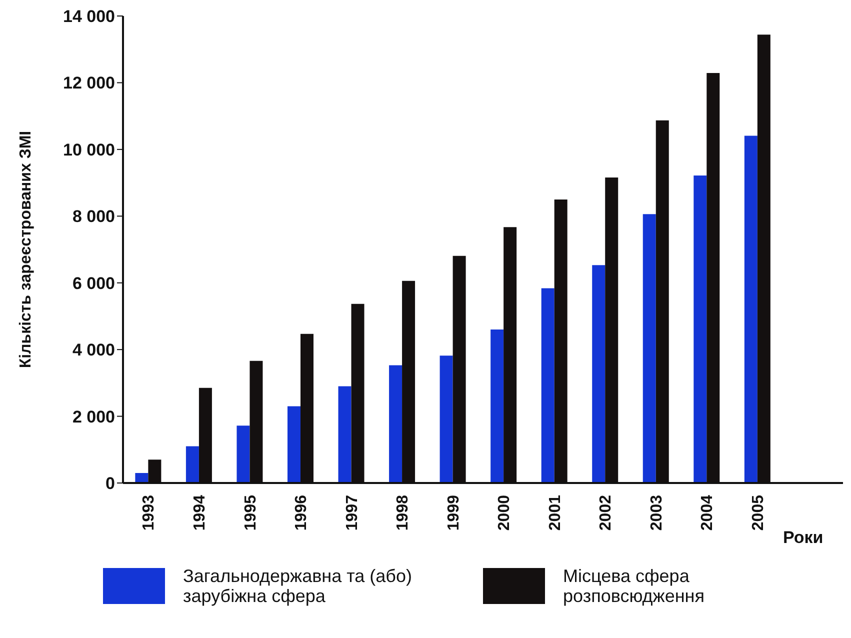  What do you see at coordinates (606, 512) in the screenshot?
I see `x-tick-label: 2002` at bounding box center [606, 512].